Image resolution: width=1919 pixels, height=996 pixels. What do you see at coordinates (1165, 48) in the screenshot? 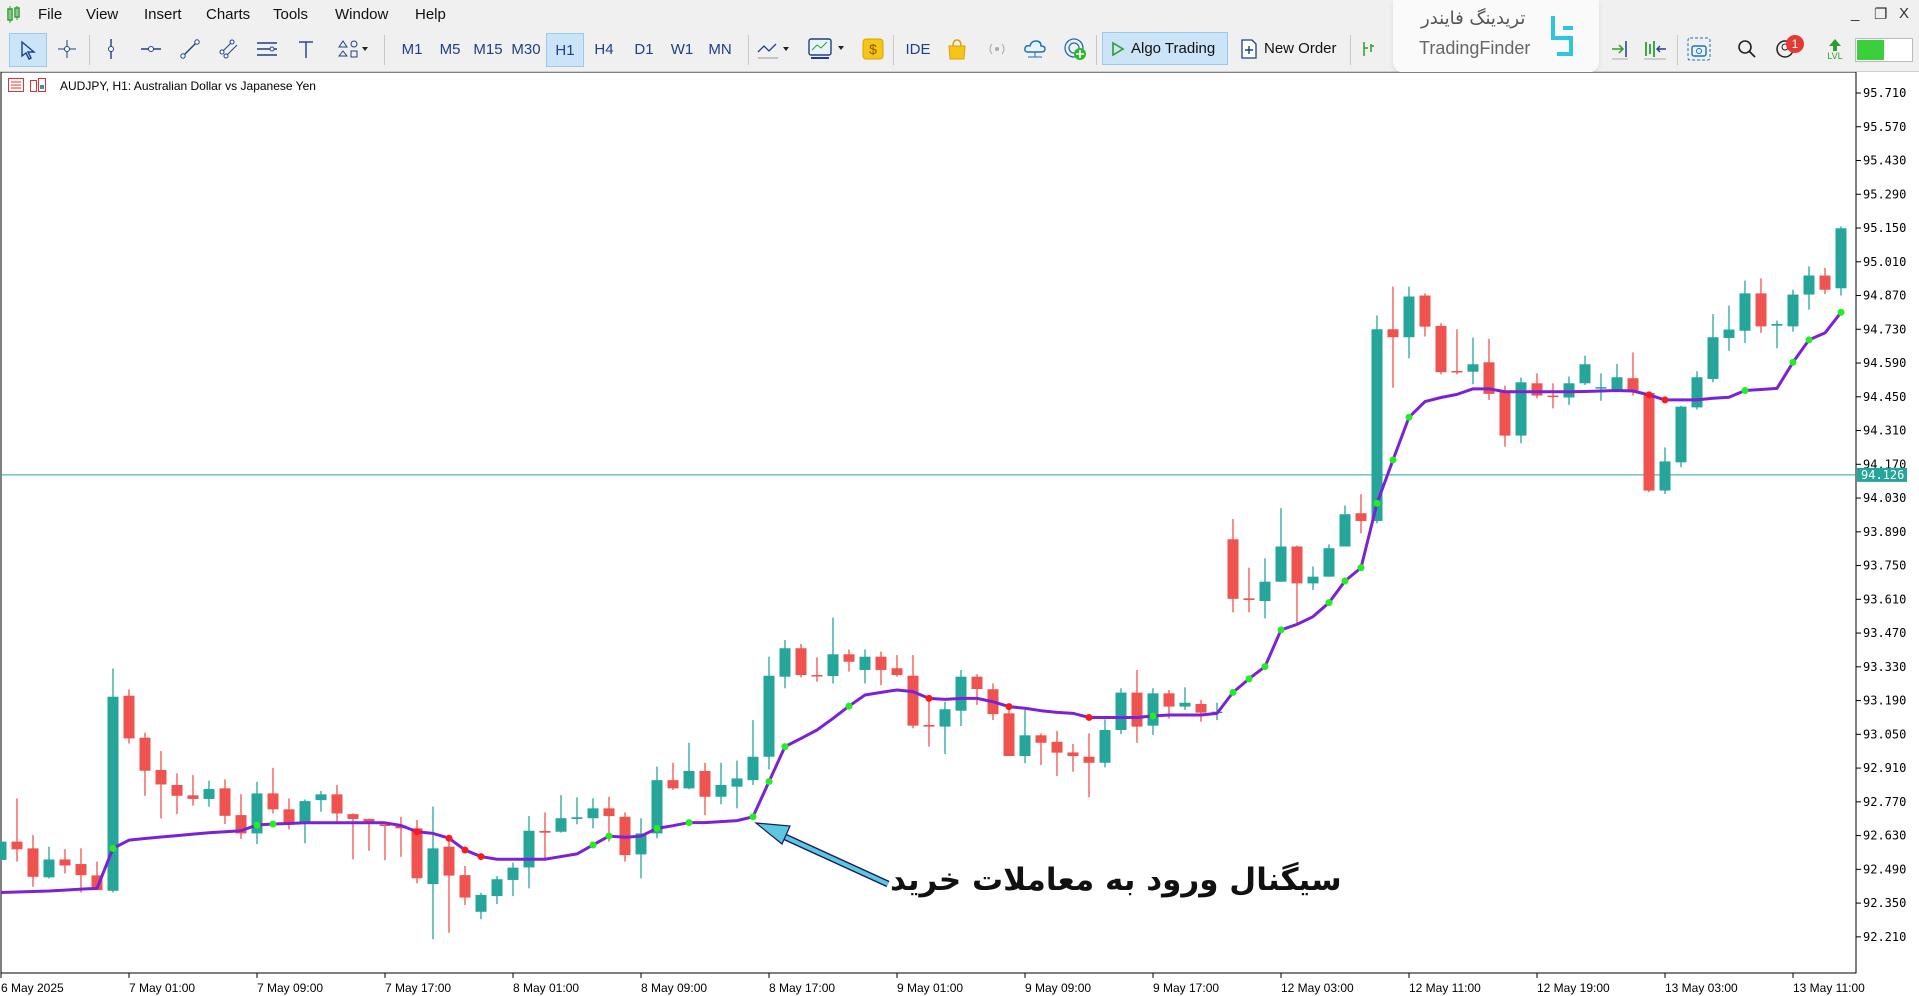
I see `algo-trading-button: Algo Trading` at bounding box center [1165, 48].